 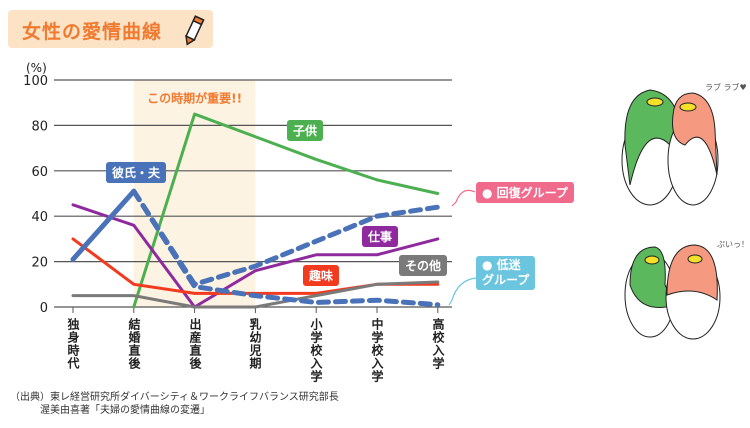 What do you see at coordinates (39, 126) in the screenshot?
I see `y-tick-label: 80` at bounding box center [39, 126].